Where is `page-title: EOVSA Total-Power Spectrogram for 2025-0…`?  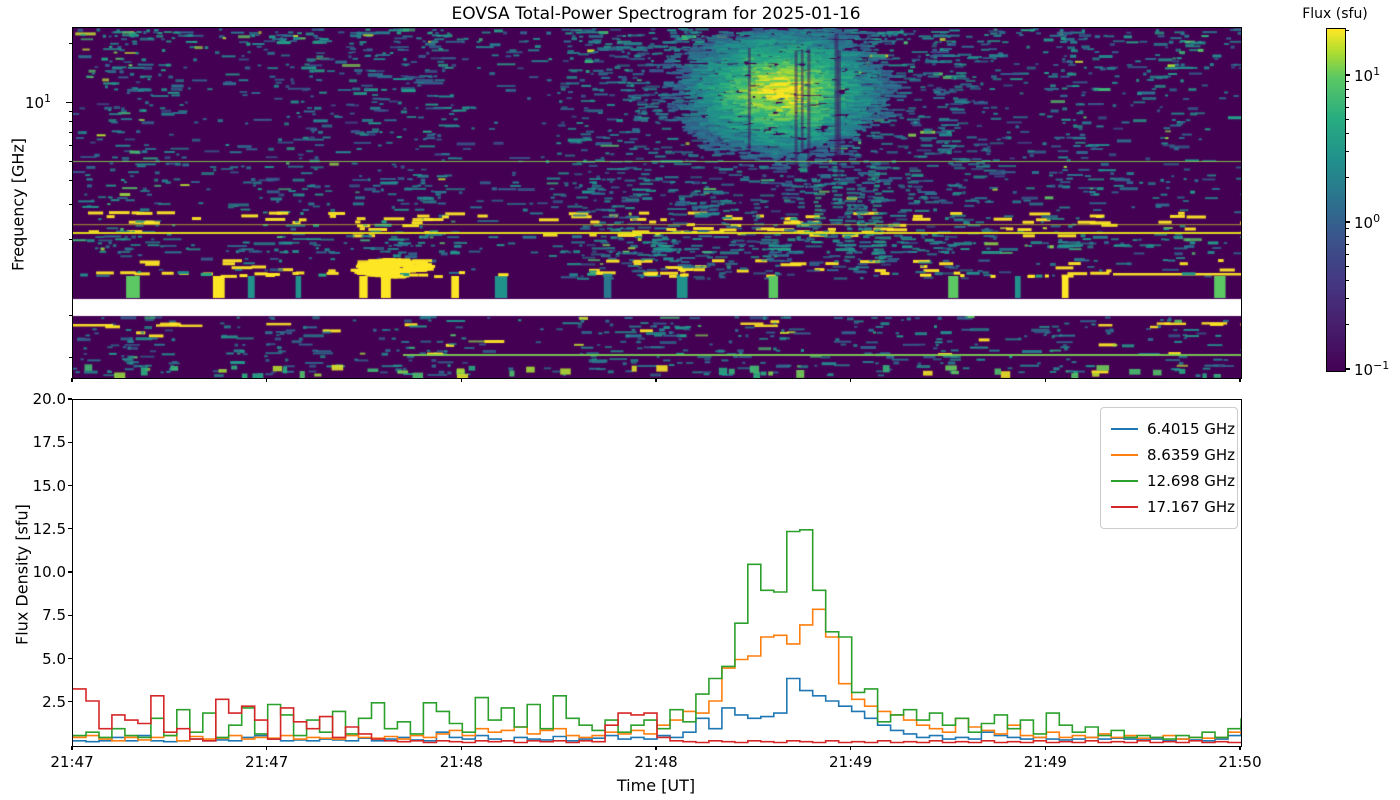
page-title: EOVSA Total-Power Spectrogram for 2025-0… is located at coordinates (656, 14).